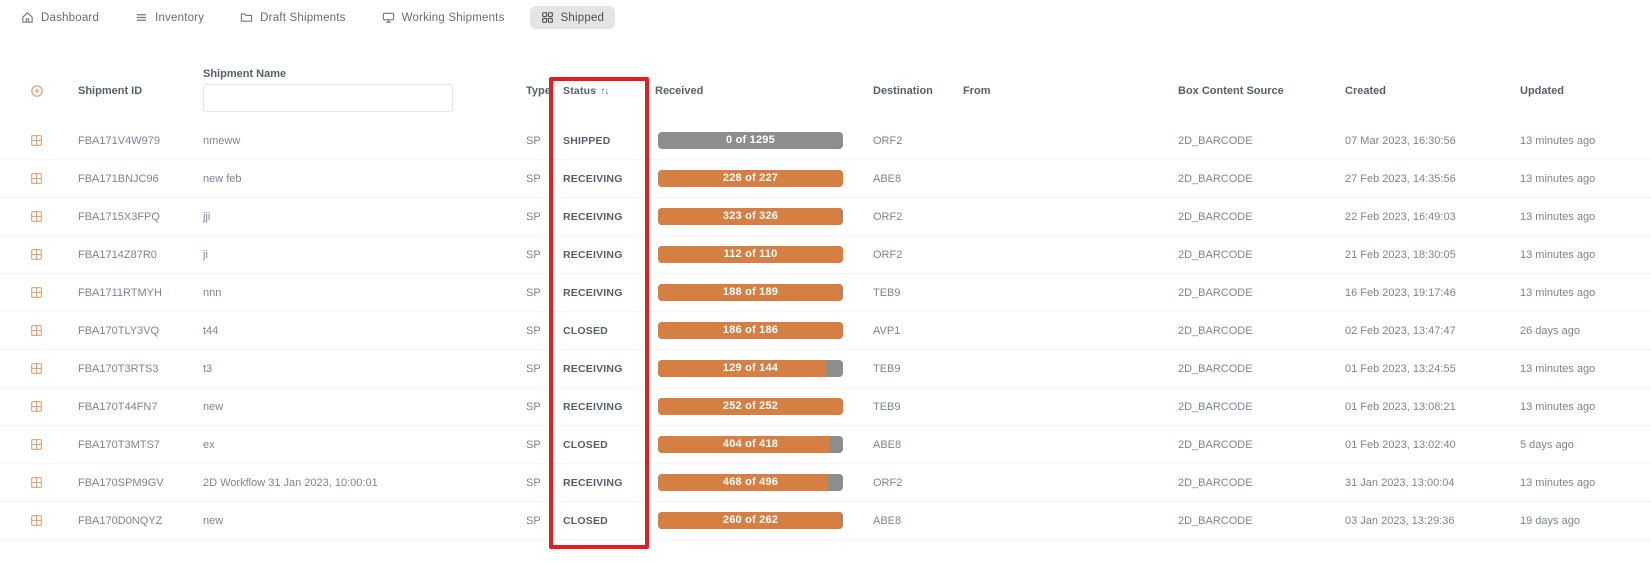 This screenshot has height=564, width=1651. I want to click on received-cell: 228 of 227, so click(764, 178).